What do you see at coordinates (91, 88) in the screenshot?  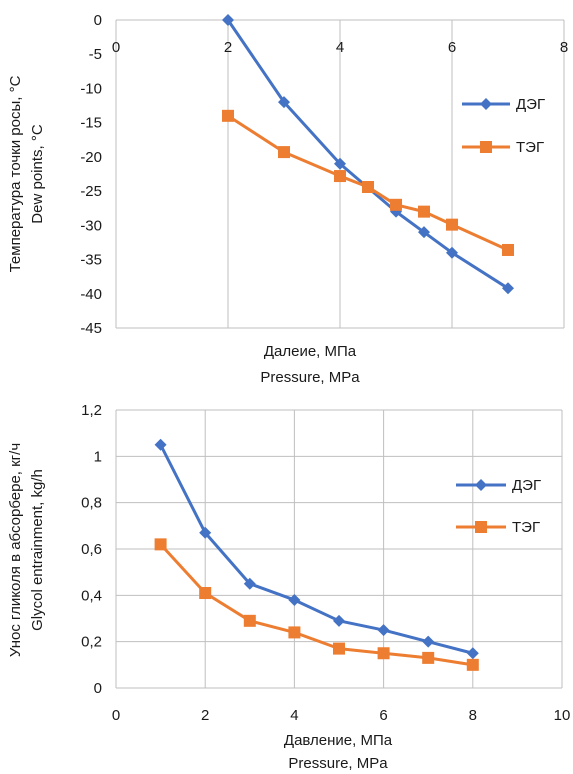 I see `y-tick-label: -10` at bounding box center [91, 88].